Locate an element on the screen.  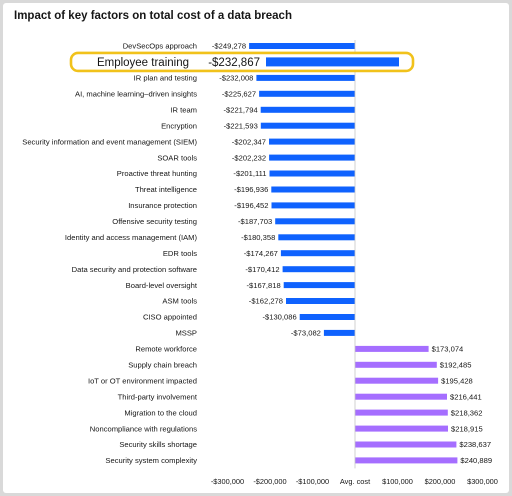
value-label: -$187,703 is located at coordinates (255, 221).